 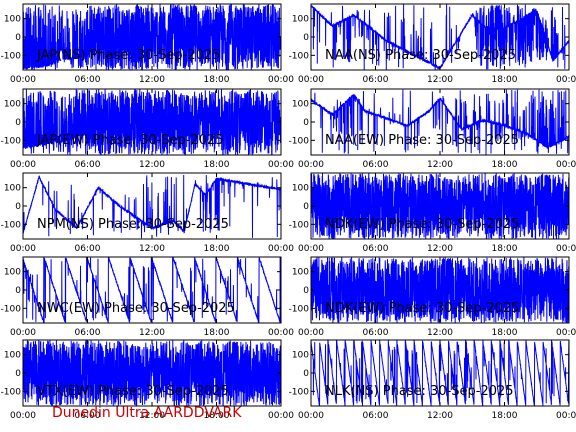 I want to click on footer-label: Dunedin Ultra AARDDVARK, so click(x=147, y=413).